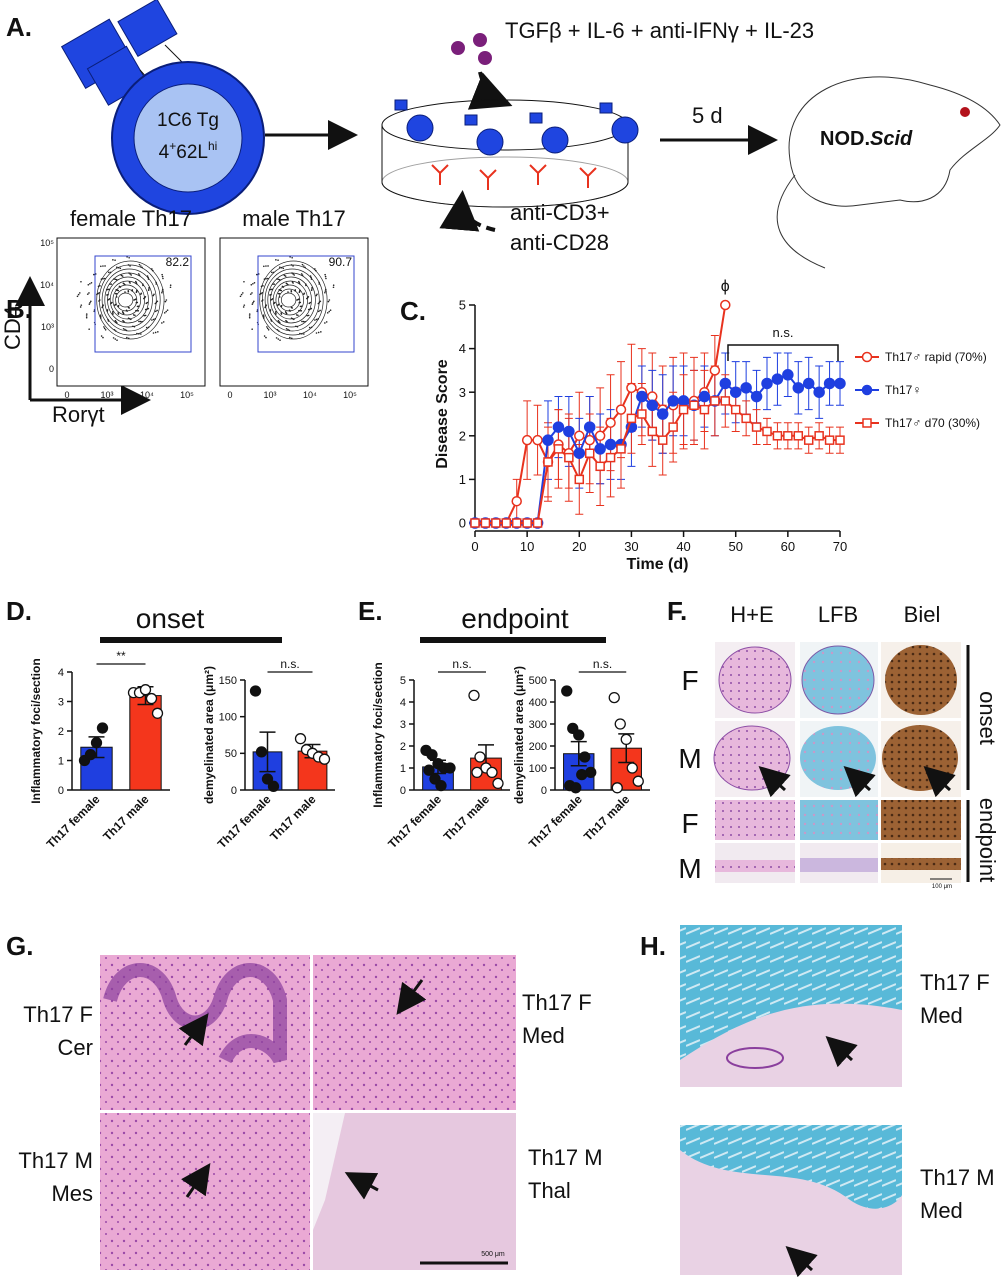  What do you see at coordinates (840, 546) in the screenshot?
I see `x-tick-label: 70` at bounding box center [840, 546].